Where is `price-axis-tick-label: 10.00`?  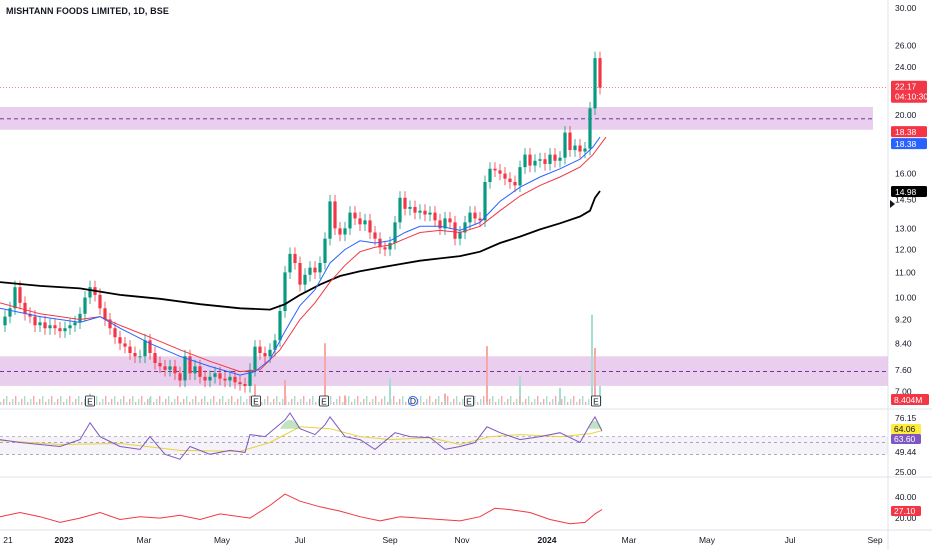
price-axis-tick-label: 10.00 is located at coordinates (906, 298).